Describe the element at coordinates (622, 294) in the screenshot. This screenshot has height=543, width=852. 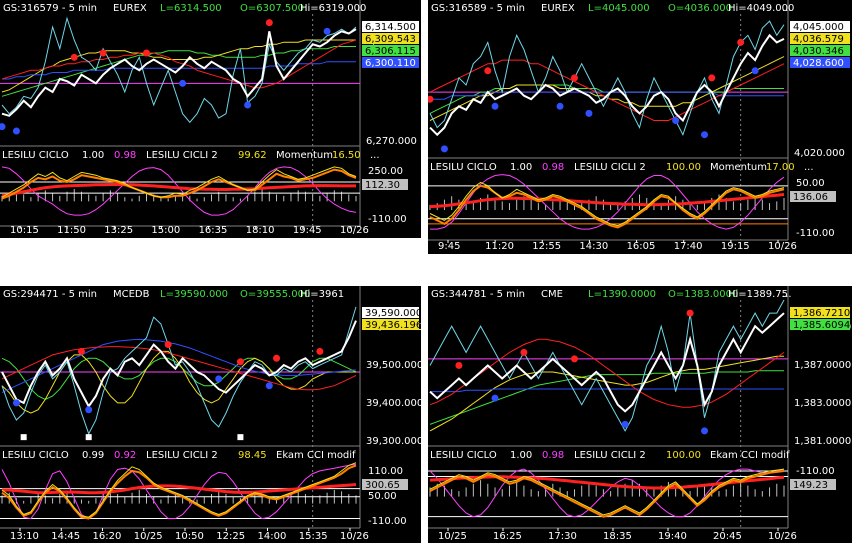
I see `header-last: L=1390.0000` at that location.